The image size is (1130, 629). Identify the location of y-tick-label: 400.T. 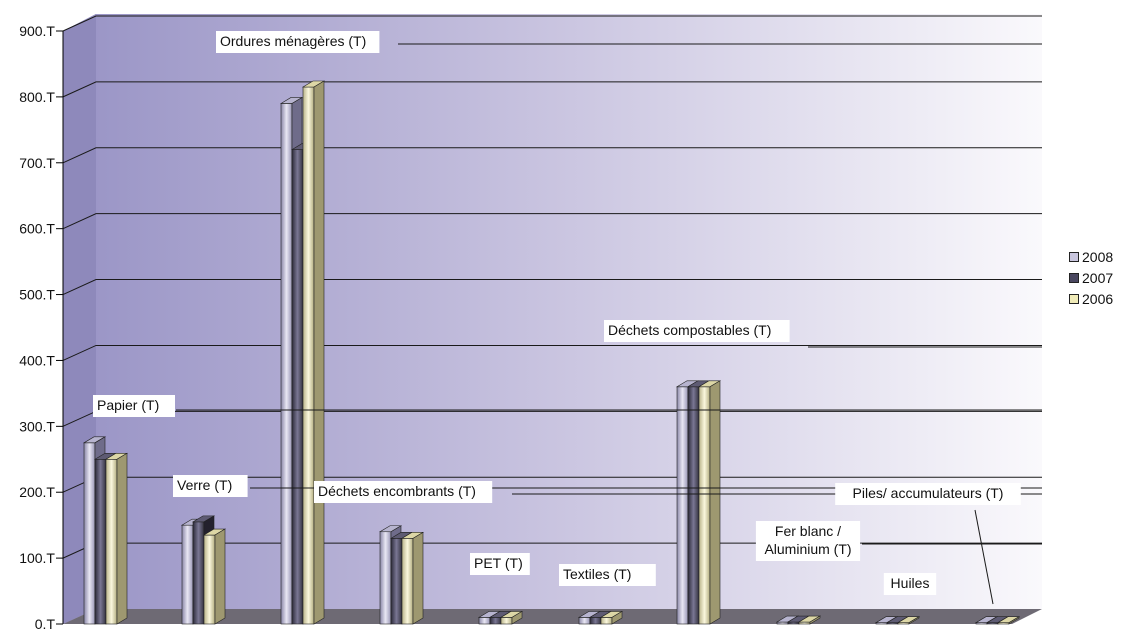
(37, 360).